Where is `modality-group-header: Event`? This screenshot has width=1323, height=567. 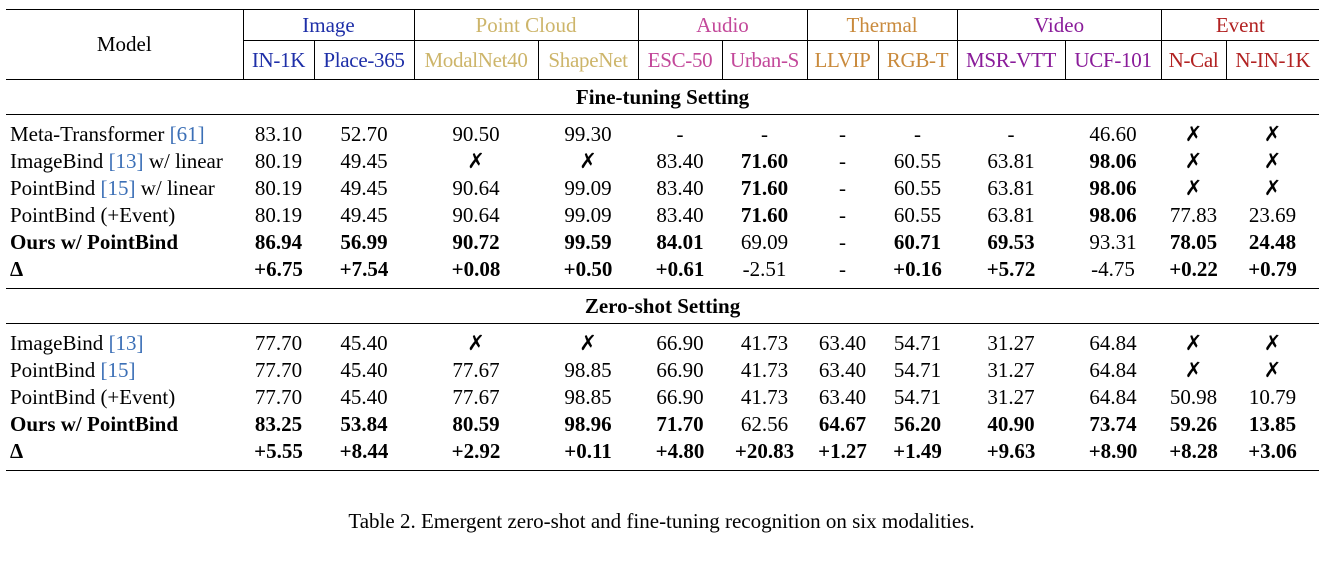 modality-group-header: Event is located at coordinates (1240, 25).